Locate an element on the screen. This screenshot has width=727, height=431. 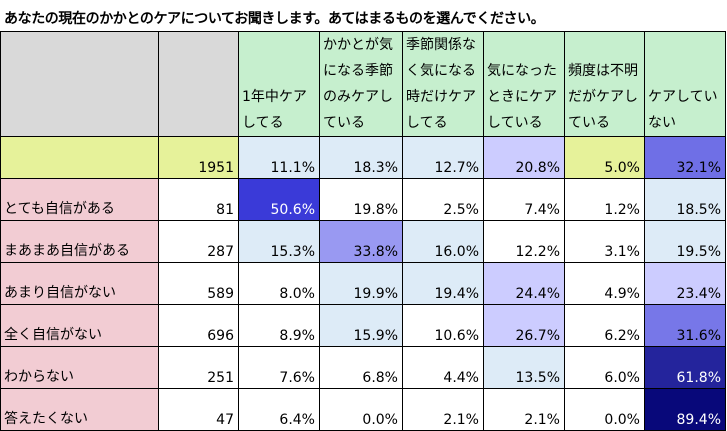
value-cell: 12.2% is located at coordinates (524, 241).